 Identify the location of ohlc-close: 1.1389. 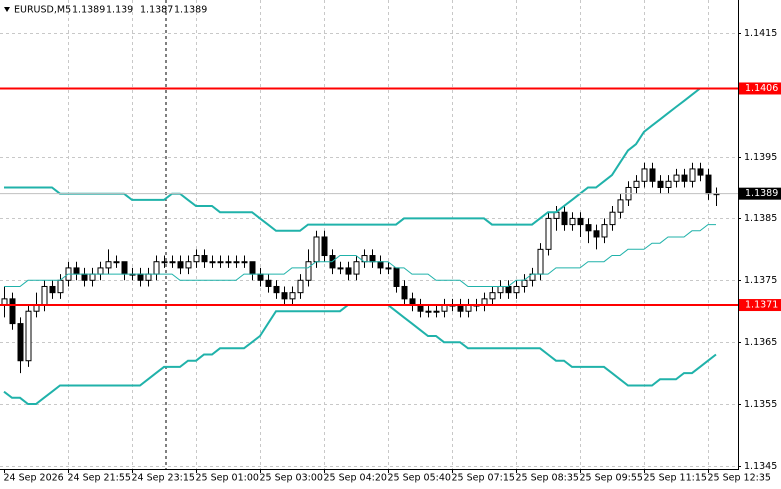
(190, 10).